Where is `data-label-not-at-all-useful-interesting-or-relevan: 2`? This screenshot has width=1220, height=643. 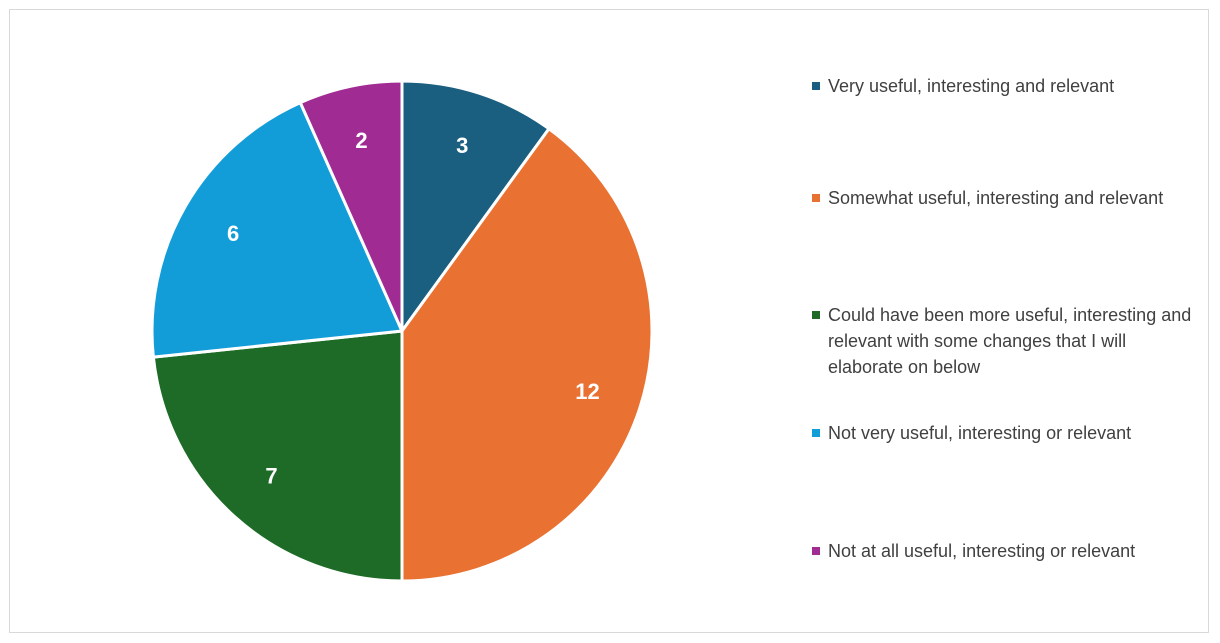 data-label-not-at-all-useful-interesting-or-relevan: 2 is located at coordinates (361, 140).